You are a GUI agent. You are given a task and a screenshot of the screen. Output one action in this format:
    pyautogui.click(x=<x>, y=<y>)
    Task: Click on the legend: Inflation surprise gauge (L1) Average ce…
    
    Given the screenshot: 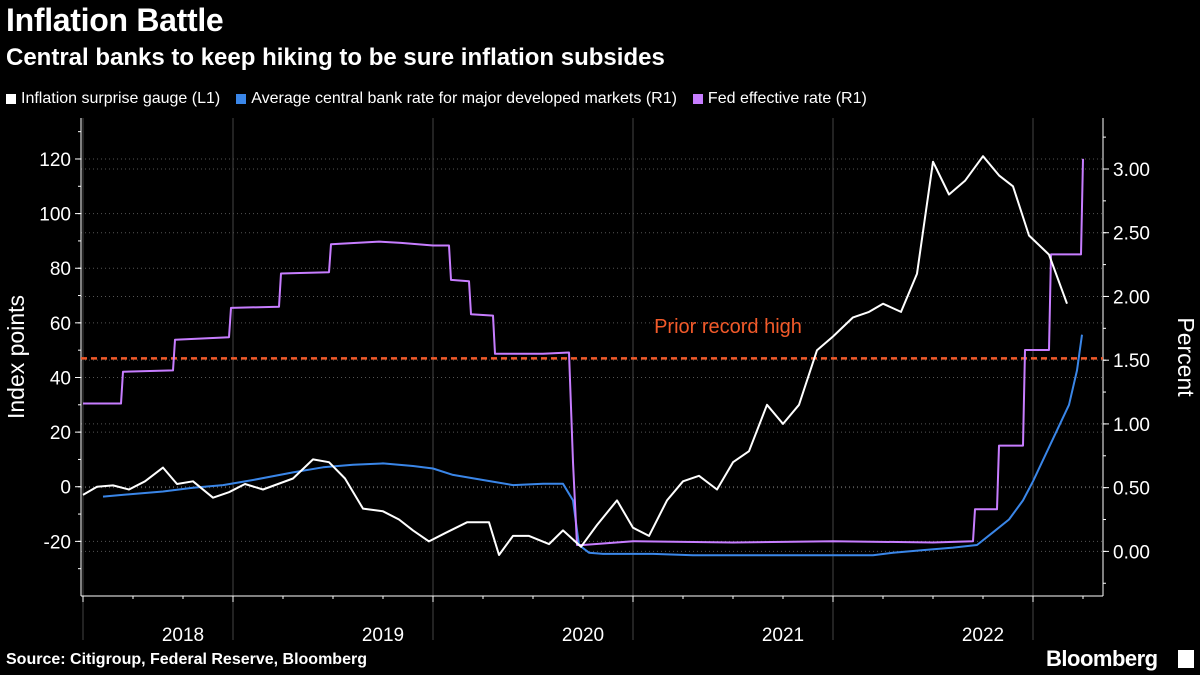 What is the action you would take?
    pyautogui.click(x=436, y=99)
    